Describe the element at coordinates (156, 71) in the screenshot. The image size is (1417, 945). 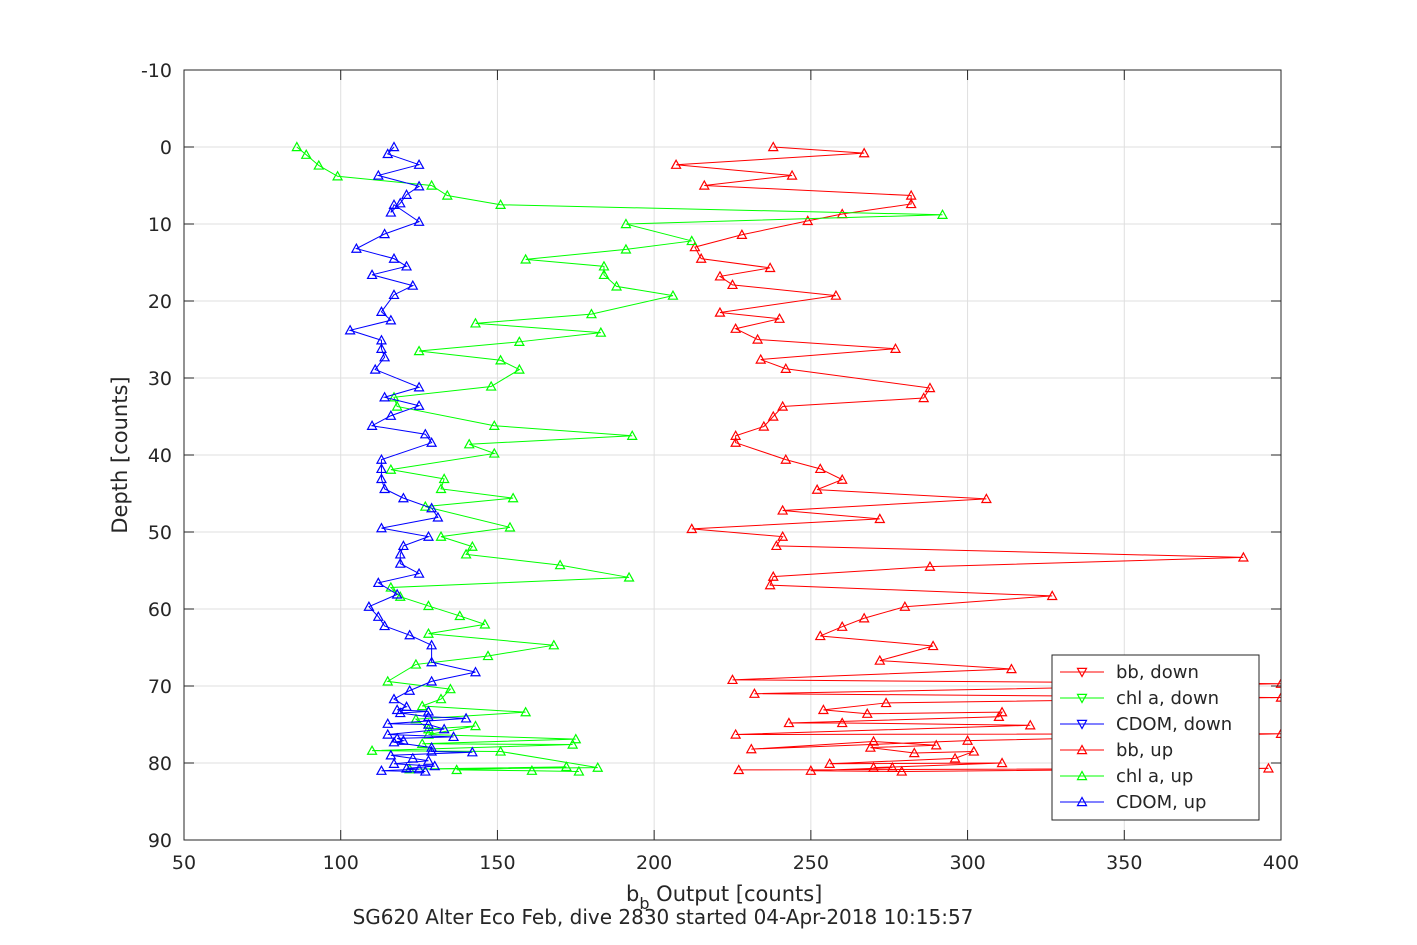
I see `y-tick-label: -10` at that location.